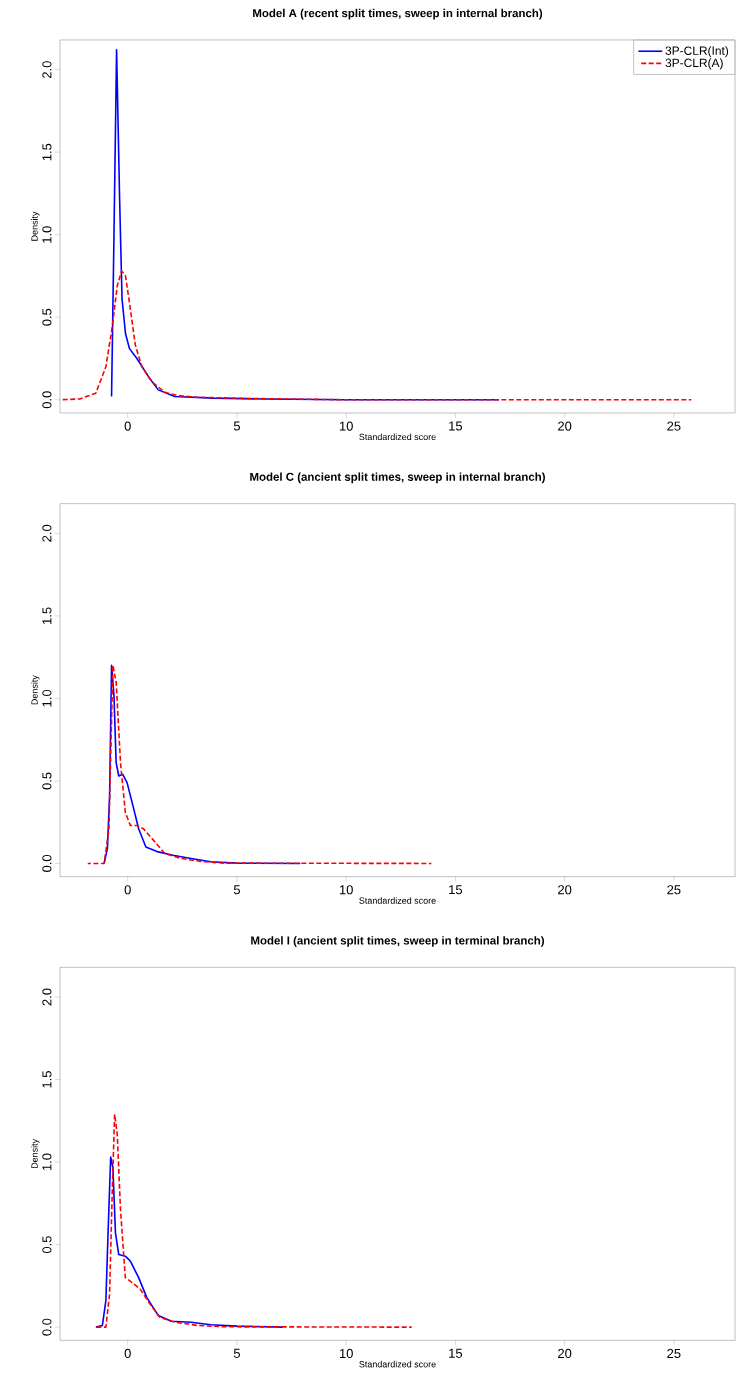  Describe the element at coordinates (697, 52) in the screenshot. I see `legend-label: 3P-CLR(Int)` at that location.